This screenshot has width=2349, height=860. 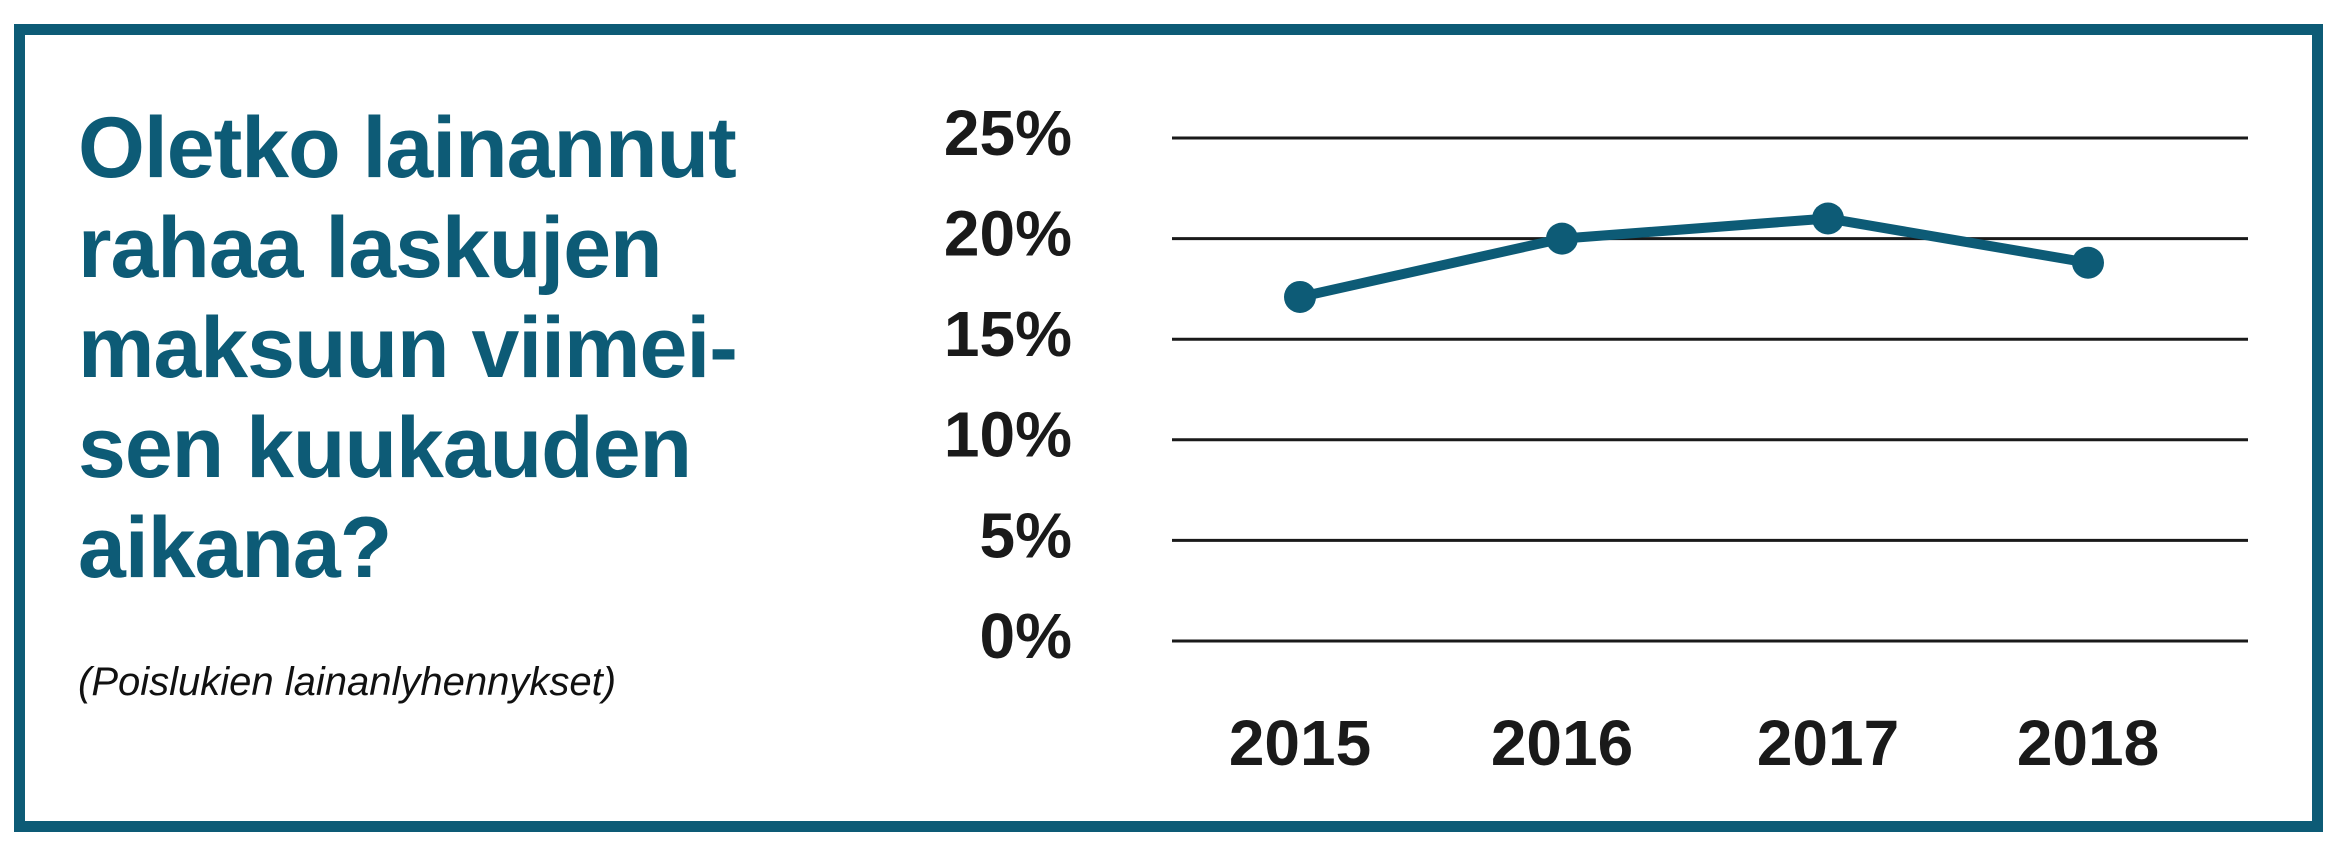 I want to click on x-tick-label: 2015, so click(x=1300, y=743).